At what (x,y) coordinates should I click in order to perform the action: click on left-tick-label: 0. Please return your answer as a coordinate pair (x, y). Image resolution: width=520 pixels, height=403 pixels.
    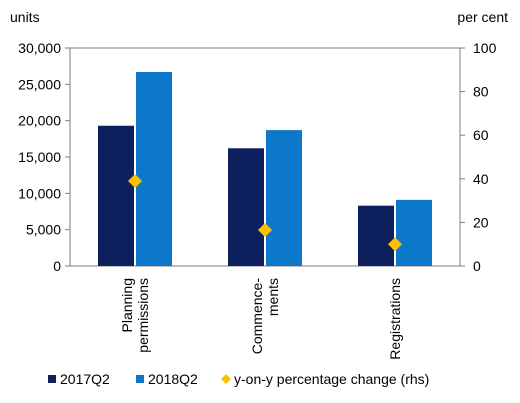
    Looking at the image, I should click on (57, 266).